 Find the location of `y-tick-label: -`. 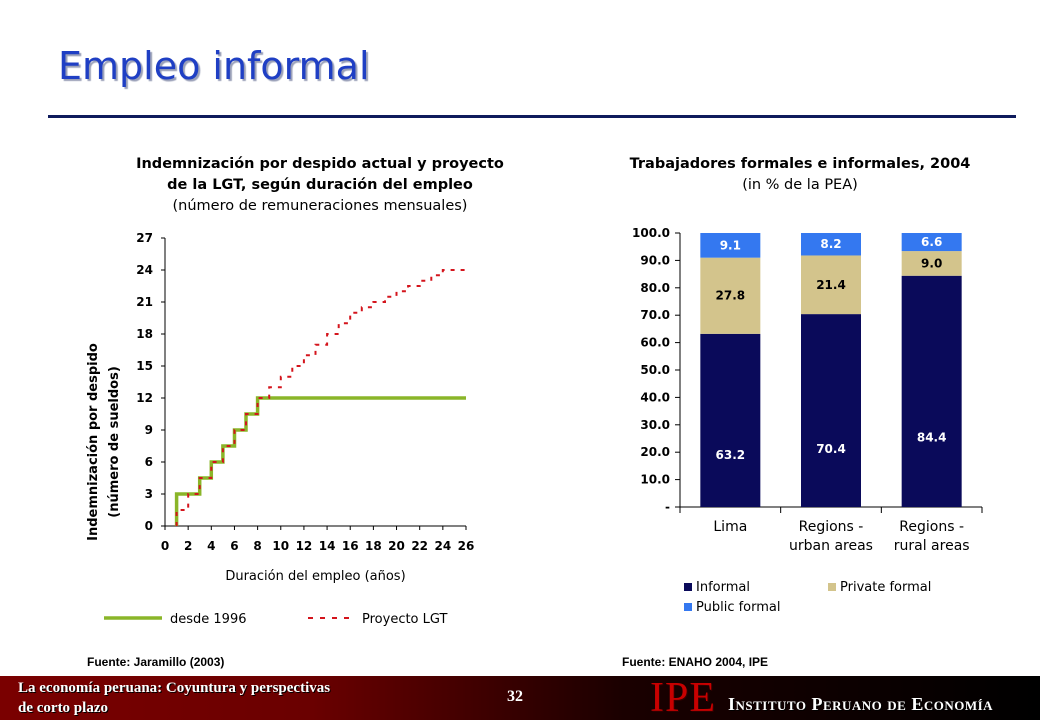

y-tick-label: - is located at coordinates (667, 507).